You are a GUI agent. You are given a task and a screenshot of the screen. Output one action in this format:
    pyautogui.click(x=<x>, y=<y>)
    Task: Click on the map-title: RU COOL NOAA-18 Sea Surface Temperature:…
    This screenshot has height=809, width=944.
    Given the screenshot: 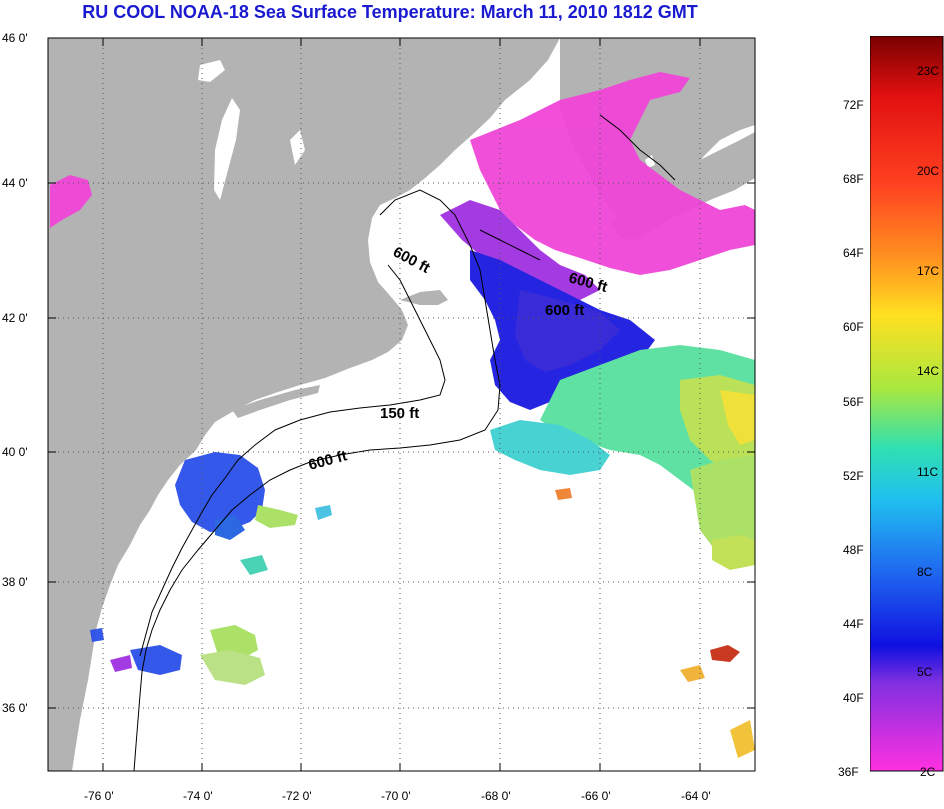 What is the action you would take?
    pyautogui.click(x=390, y=12)
    